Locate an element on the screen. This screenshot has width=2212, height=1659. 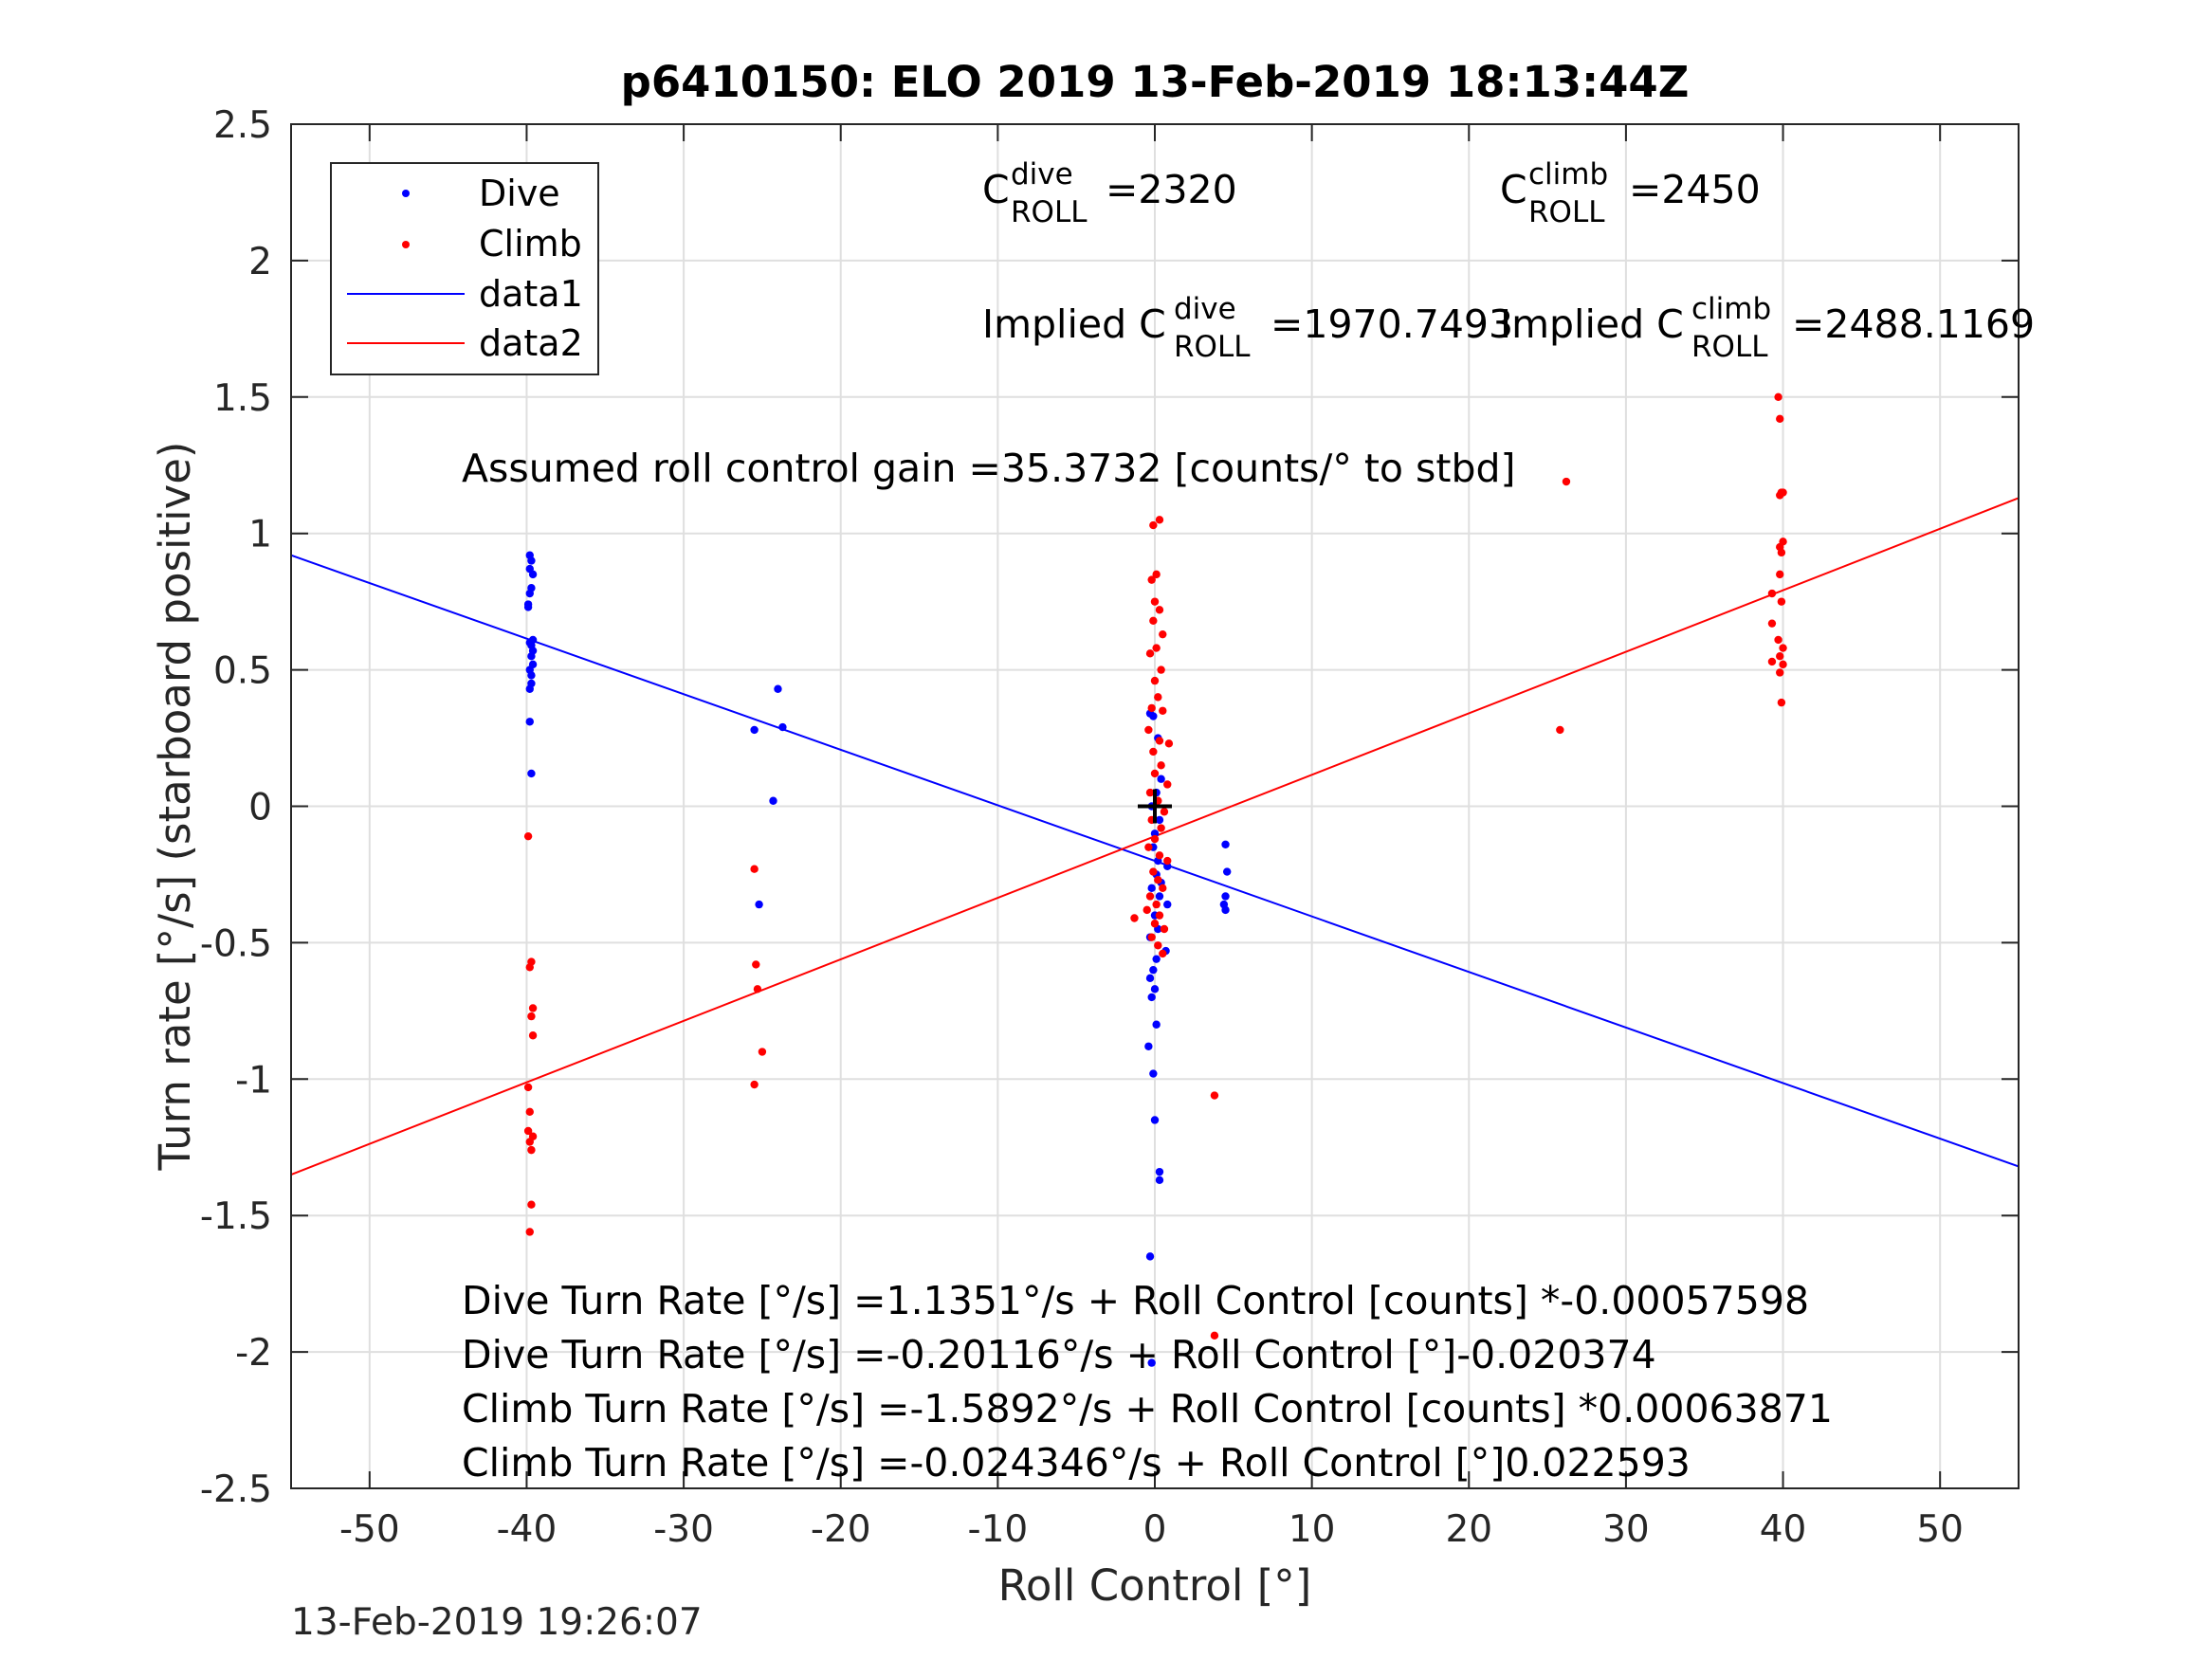
origin-cross-marker is located at coordinates (1155, 806).